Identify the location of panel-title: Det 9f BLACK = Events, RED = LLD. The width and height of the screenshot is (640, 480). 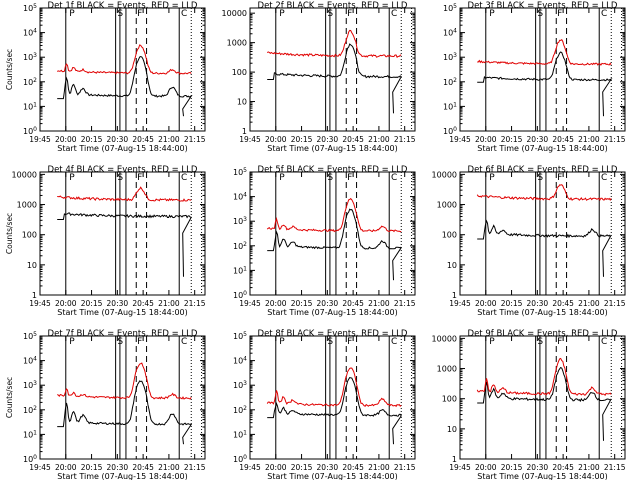
(543, 334).